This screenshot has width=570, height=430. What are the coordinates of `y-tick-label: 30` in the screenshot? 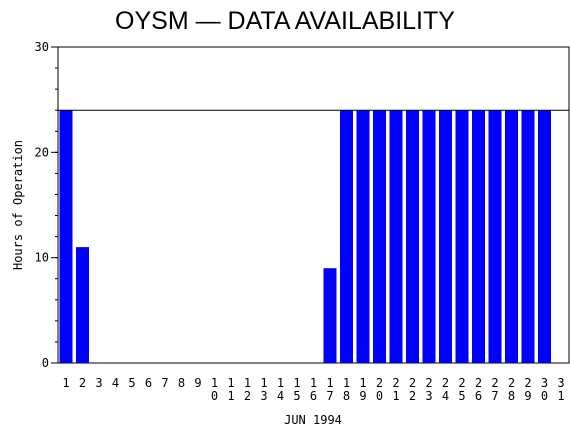 It's located at (42, 47).